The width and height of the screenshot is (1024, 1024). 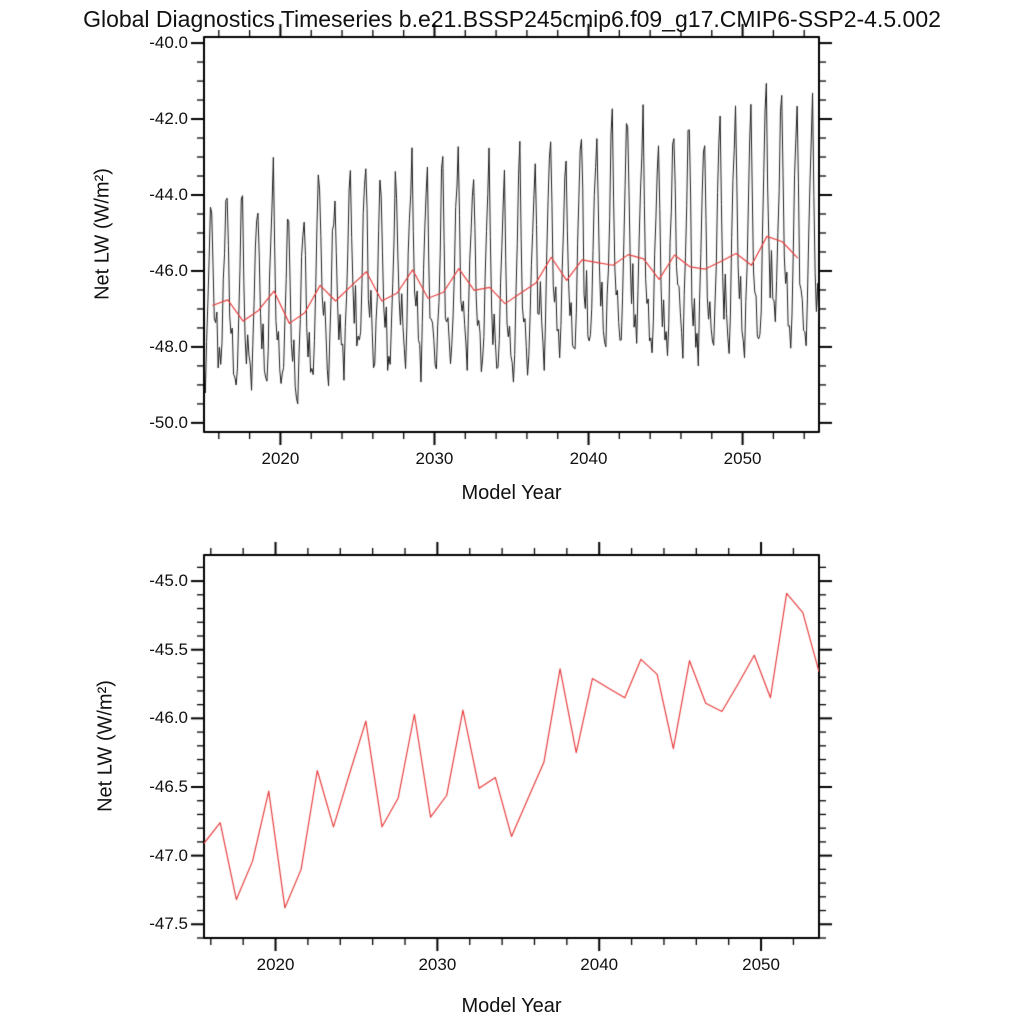 What do you see at coordinates (168, 119) in the screenshot?
I see `y-tick-label: -42.0` at bounding box center [168, 119].